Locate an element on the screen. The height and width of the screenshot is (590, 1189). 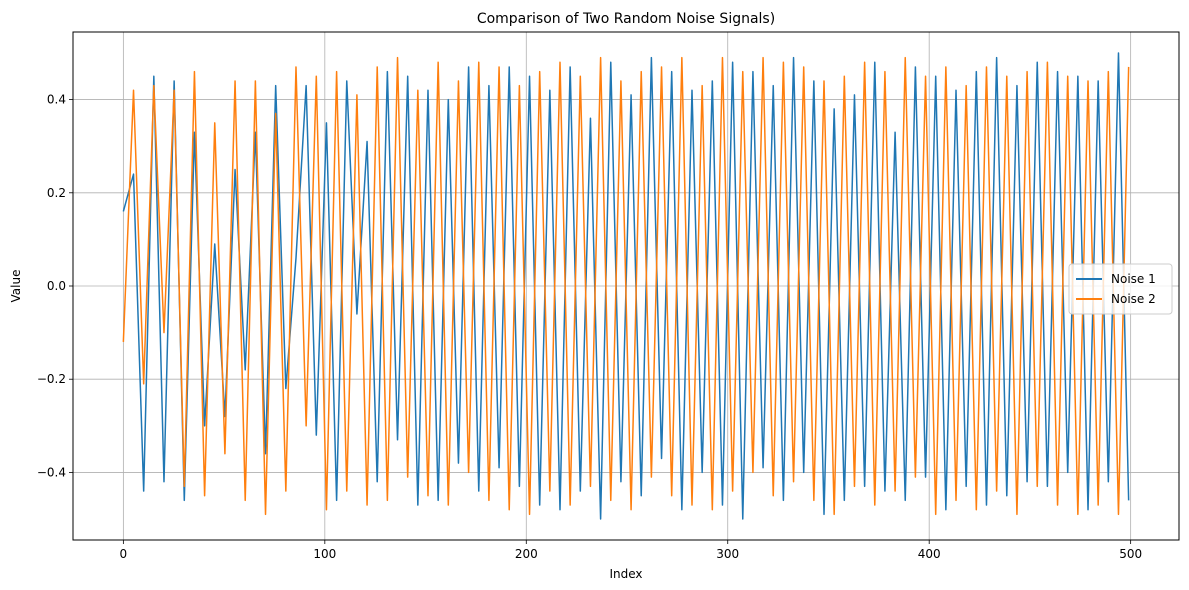
legend-label-noise-2: Noise 2 is located at coordinates (1133, 299).